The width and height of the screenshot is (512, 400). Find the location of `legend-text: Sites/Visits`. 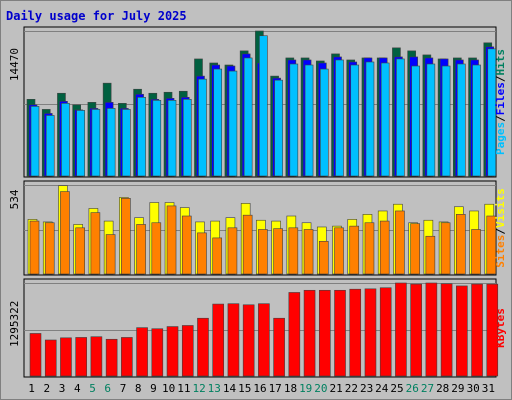

legend-text: Sites/Visits is located at coordinates (500, 228).